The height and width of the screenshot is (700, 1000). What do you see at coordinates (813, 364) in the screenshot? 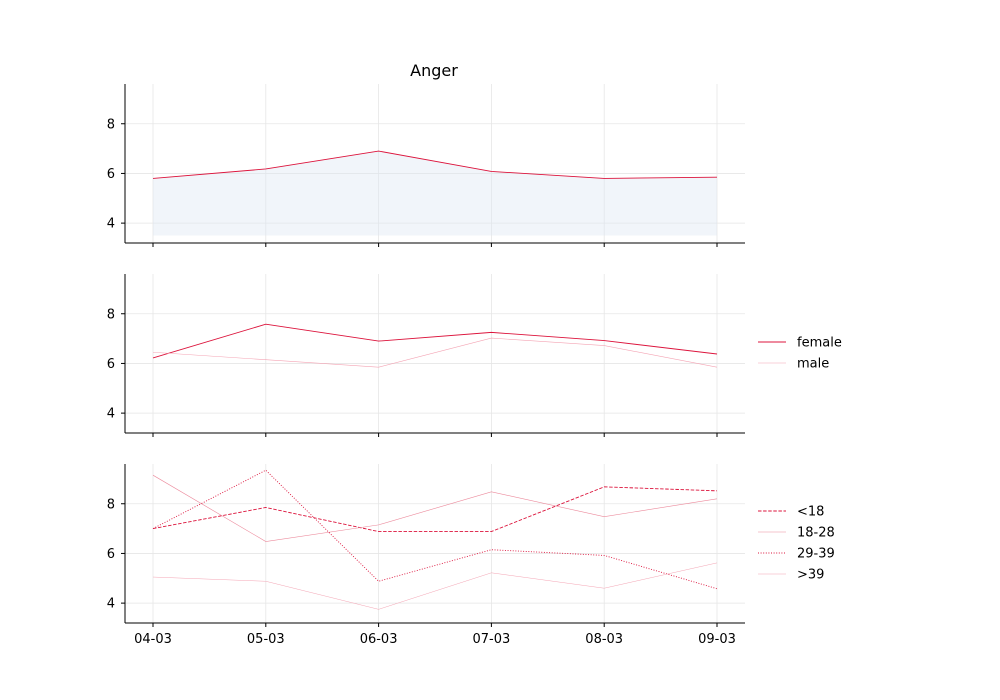
I see `legend-label: male` at bounding box center [813, 364].